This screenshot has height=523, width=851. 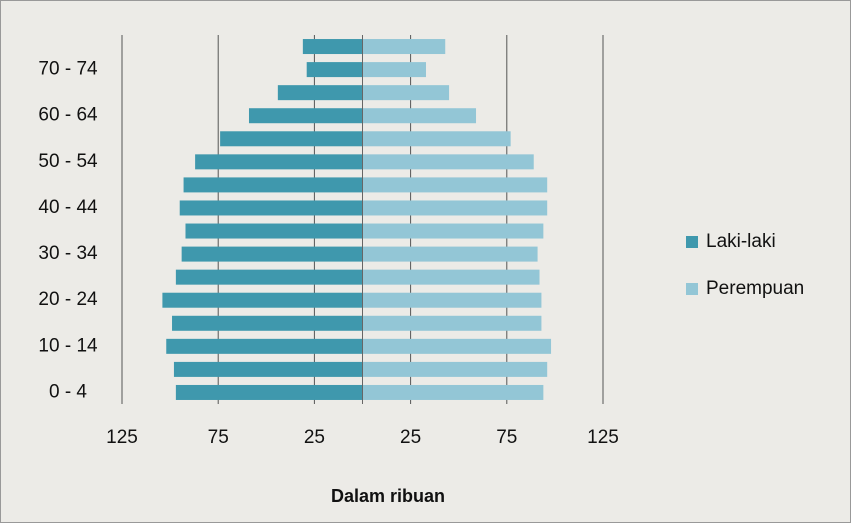 What do you see at coordinates (388, 496) in the screenshot?
I see `x-axis-label: Dalam ribuan` at bounding box center [388, 496].